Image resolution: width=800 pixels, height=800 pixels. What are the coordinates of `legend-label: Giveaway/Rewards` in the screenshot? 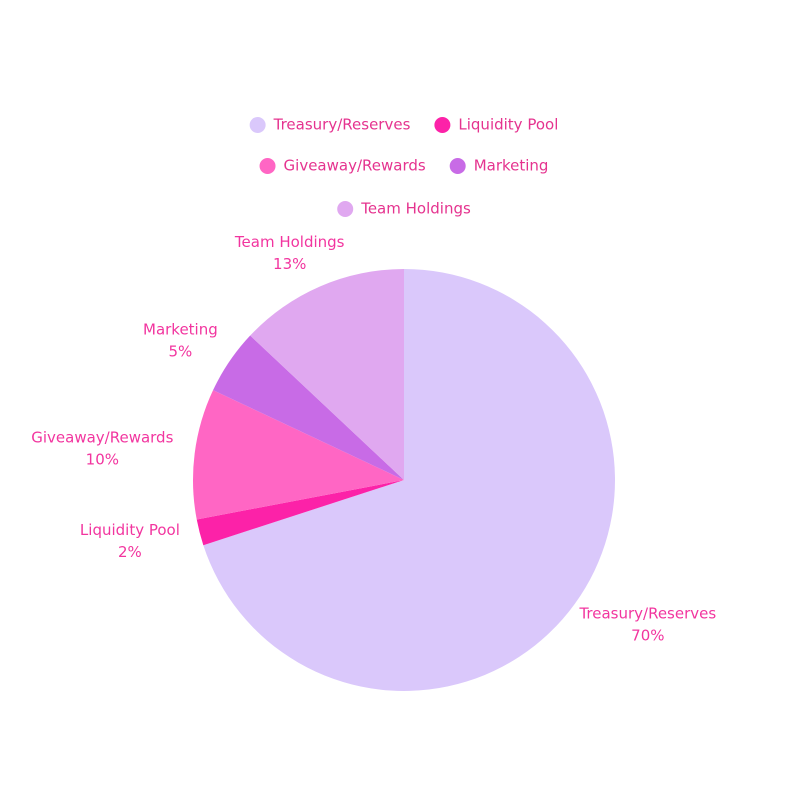 It's located at (355, 166).